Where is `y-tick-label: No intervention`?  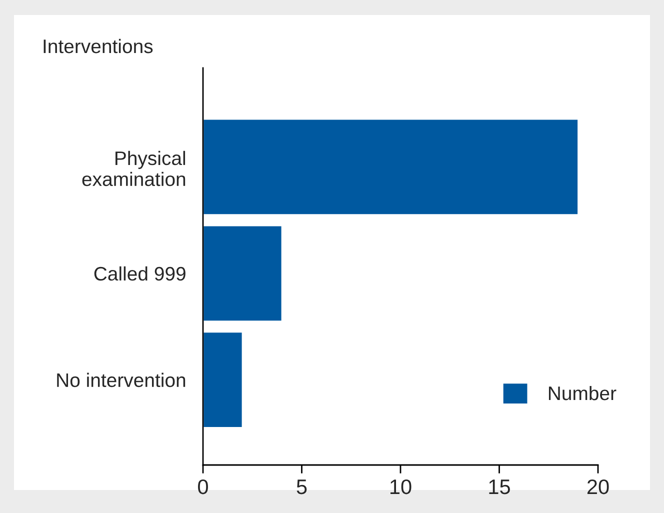
y-tick-label: No intervention is located at coordinates (121, 380).